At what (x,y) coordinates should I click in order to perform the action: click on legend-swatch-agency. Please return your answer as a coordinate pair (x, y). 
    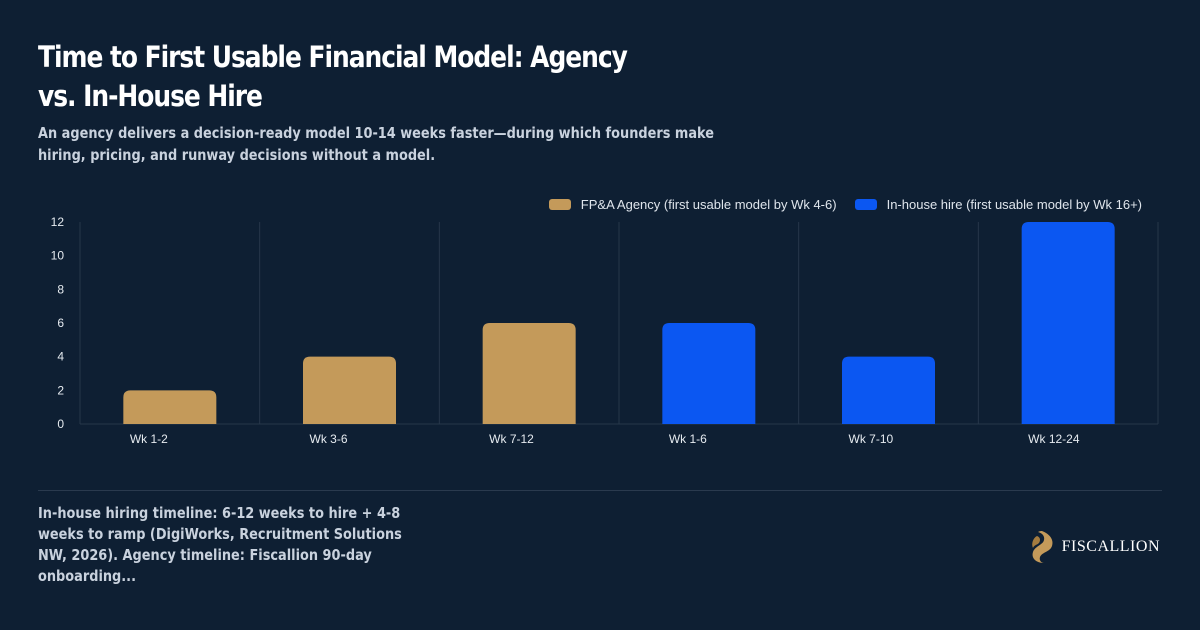
    Looking at the image, I should click on (559, 204).